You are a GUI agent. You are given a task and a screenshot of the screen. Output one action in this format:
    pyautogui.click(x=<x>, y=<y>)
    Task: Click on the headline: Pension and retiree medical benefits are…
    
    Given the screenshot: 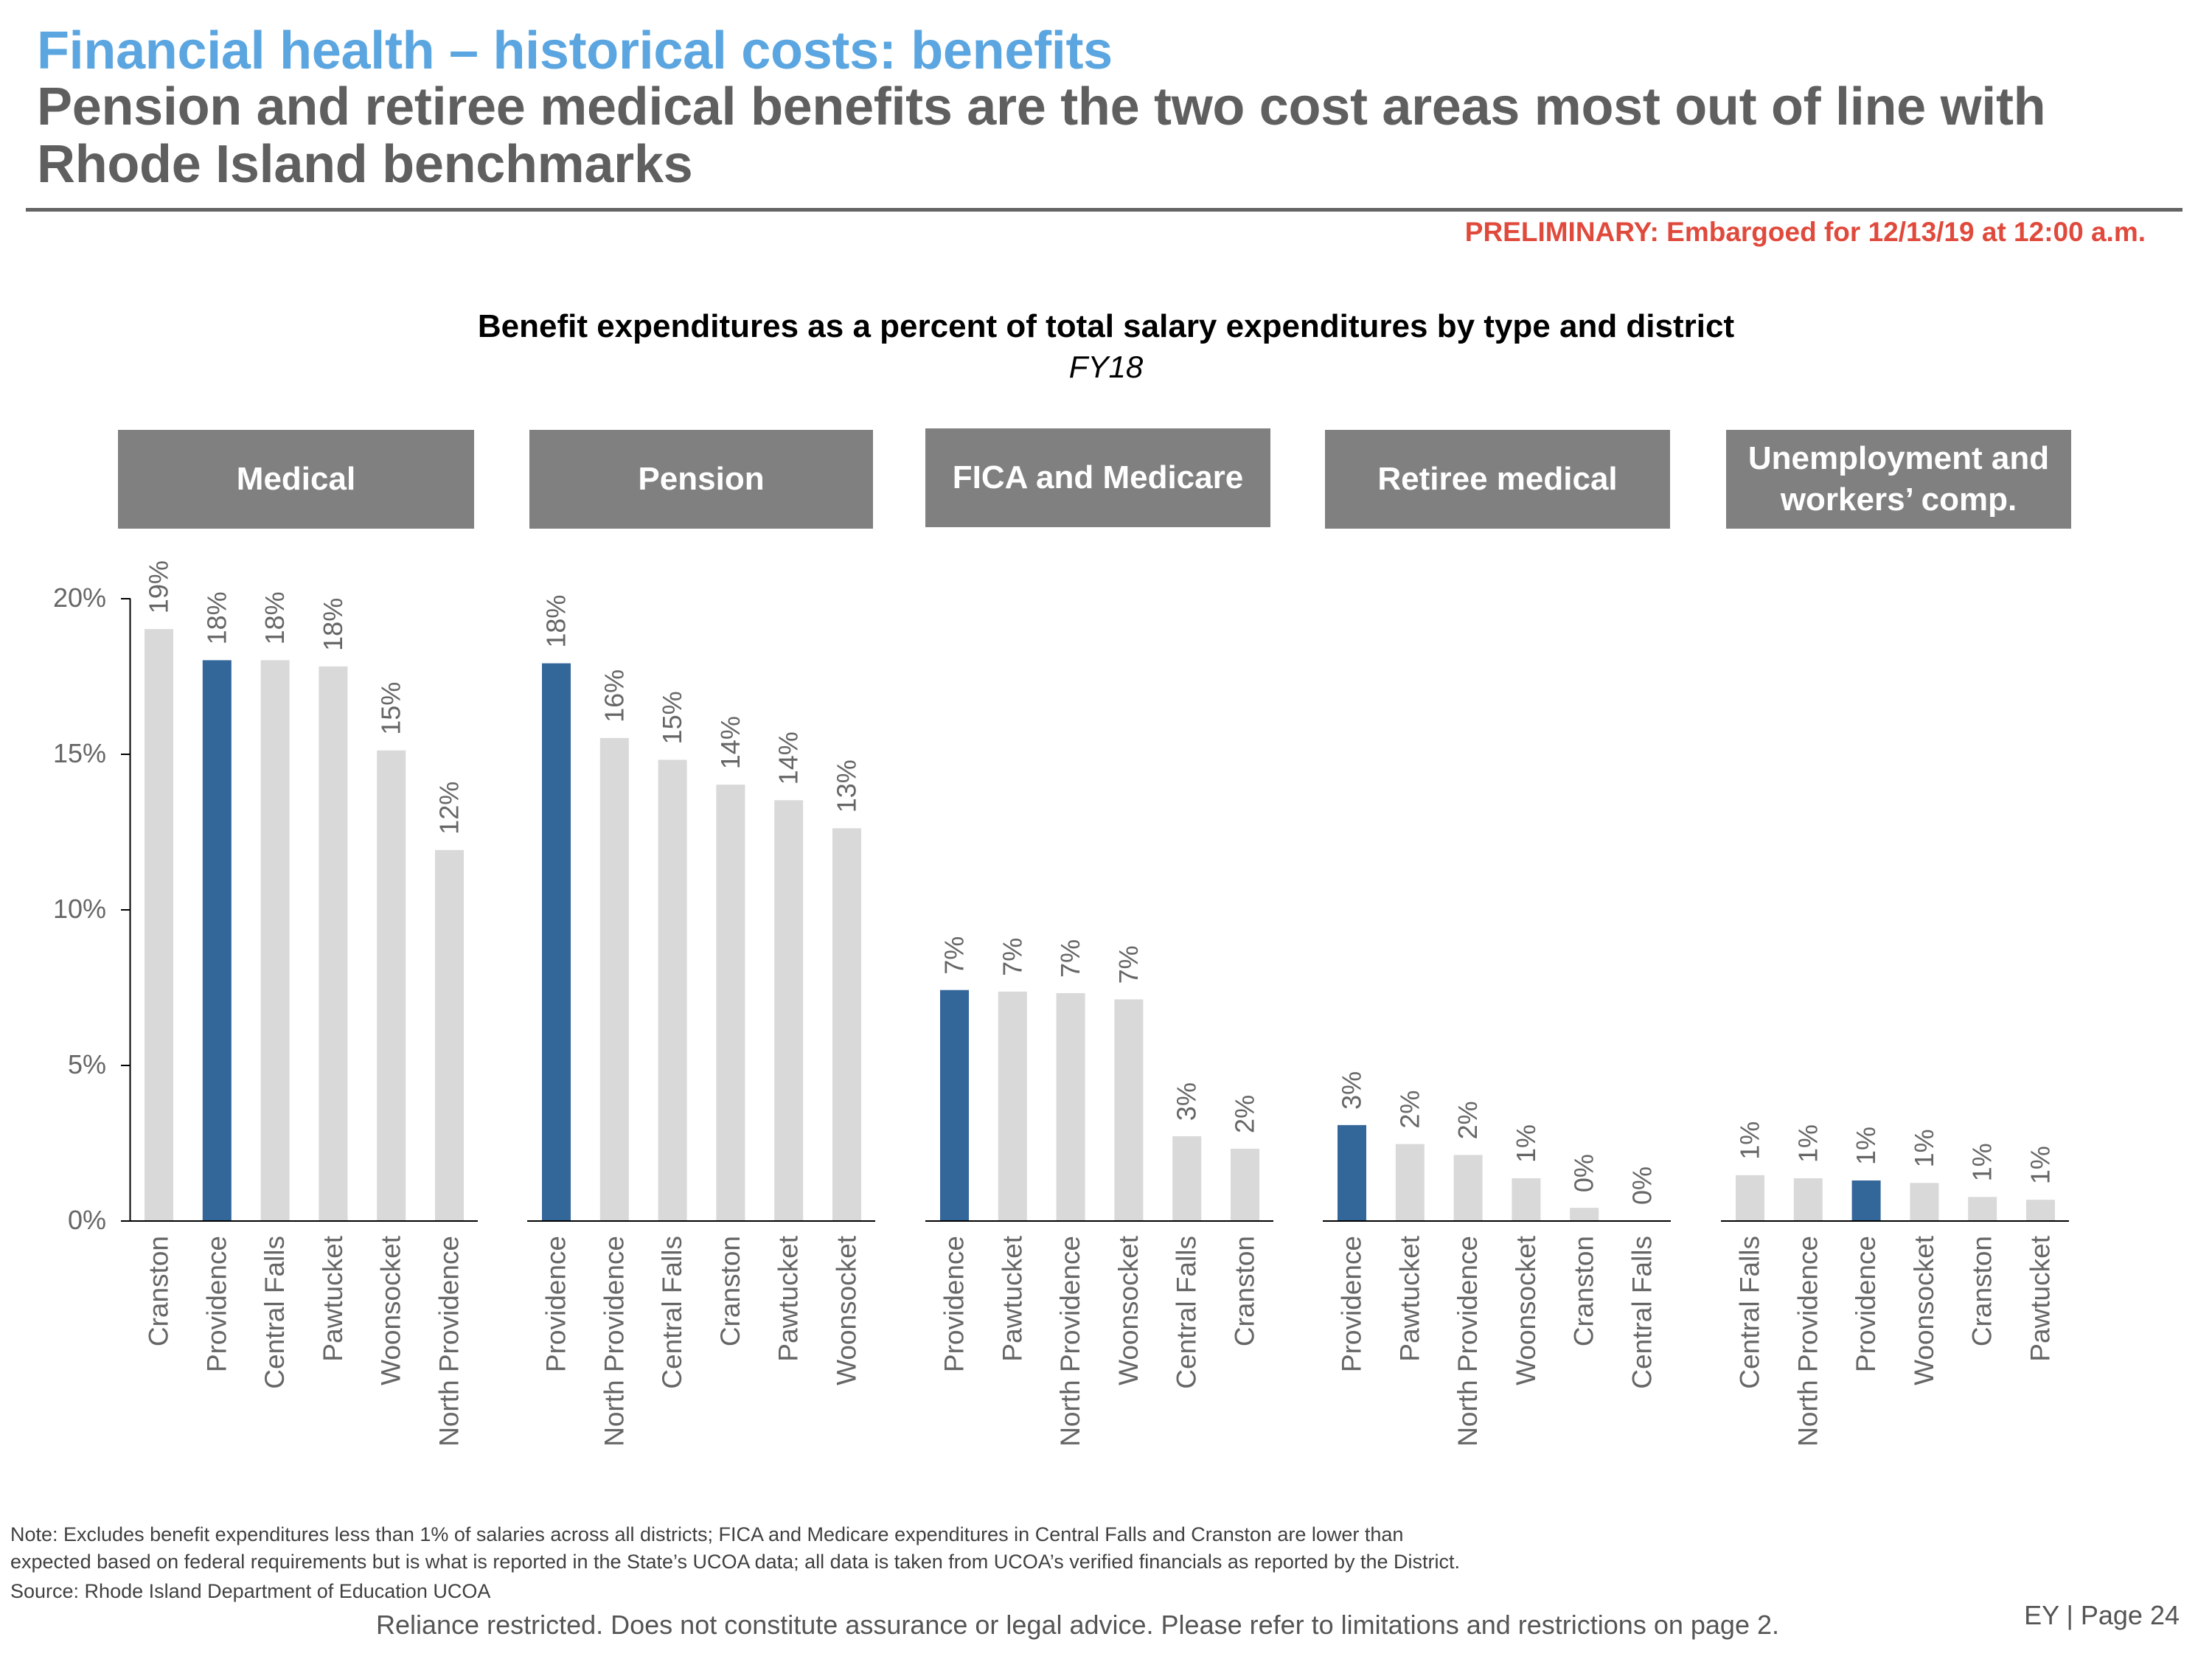 What is the action you would take?
    pyautogui.click(x=1041, y=135)
    